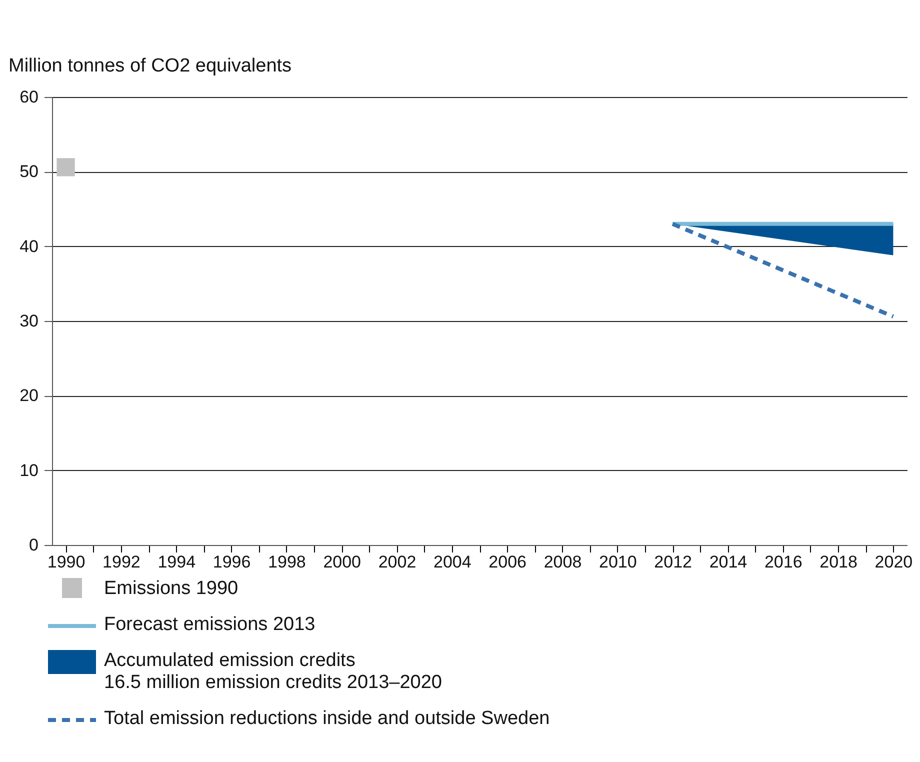  What do you see at coordinates (66, 562) in the screenshot?
I see `x-tick-label: 1990` at bounding box center [66, 562].